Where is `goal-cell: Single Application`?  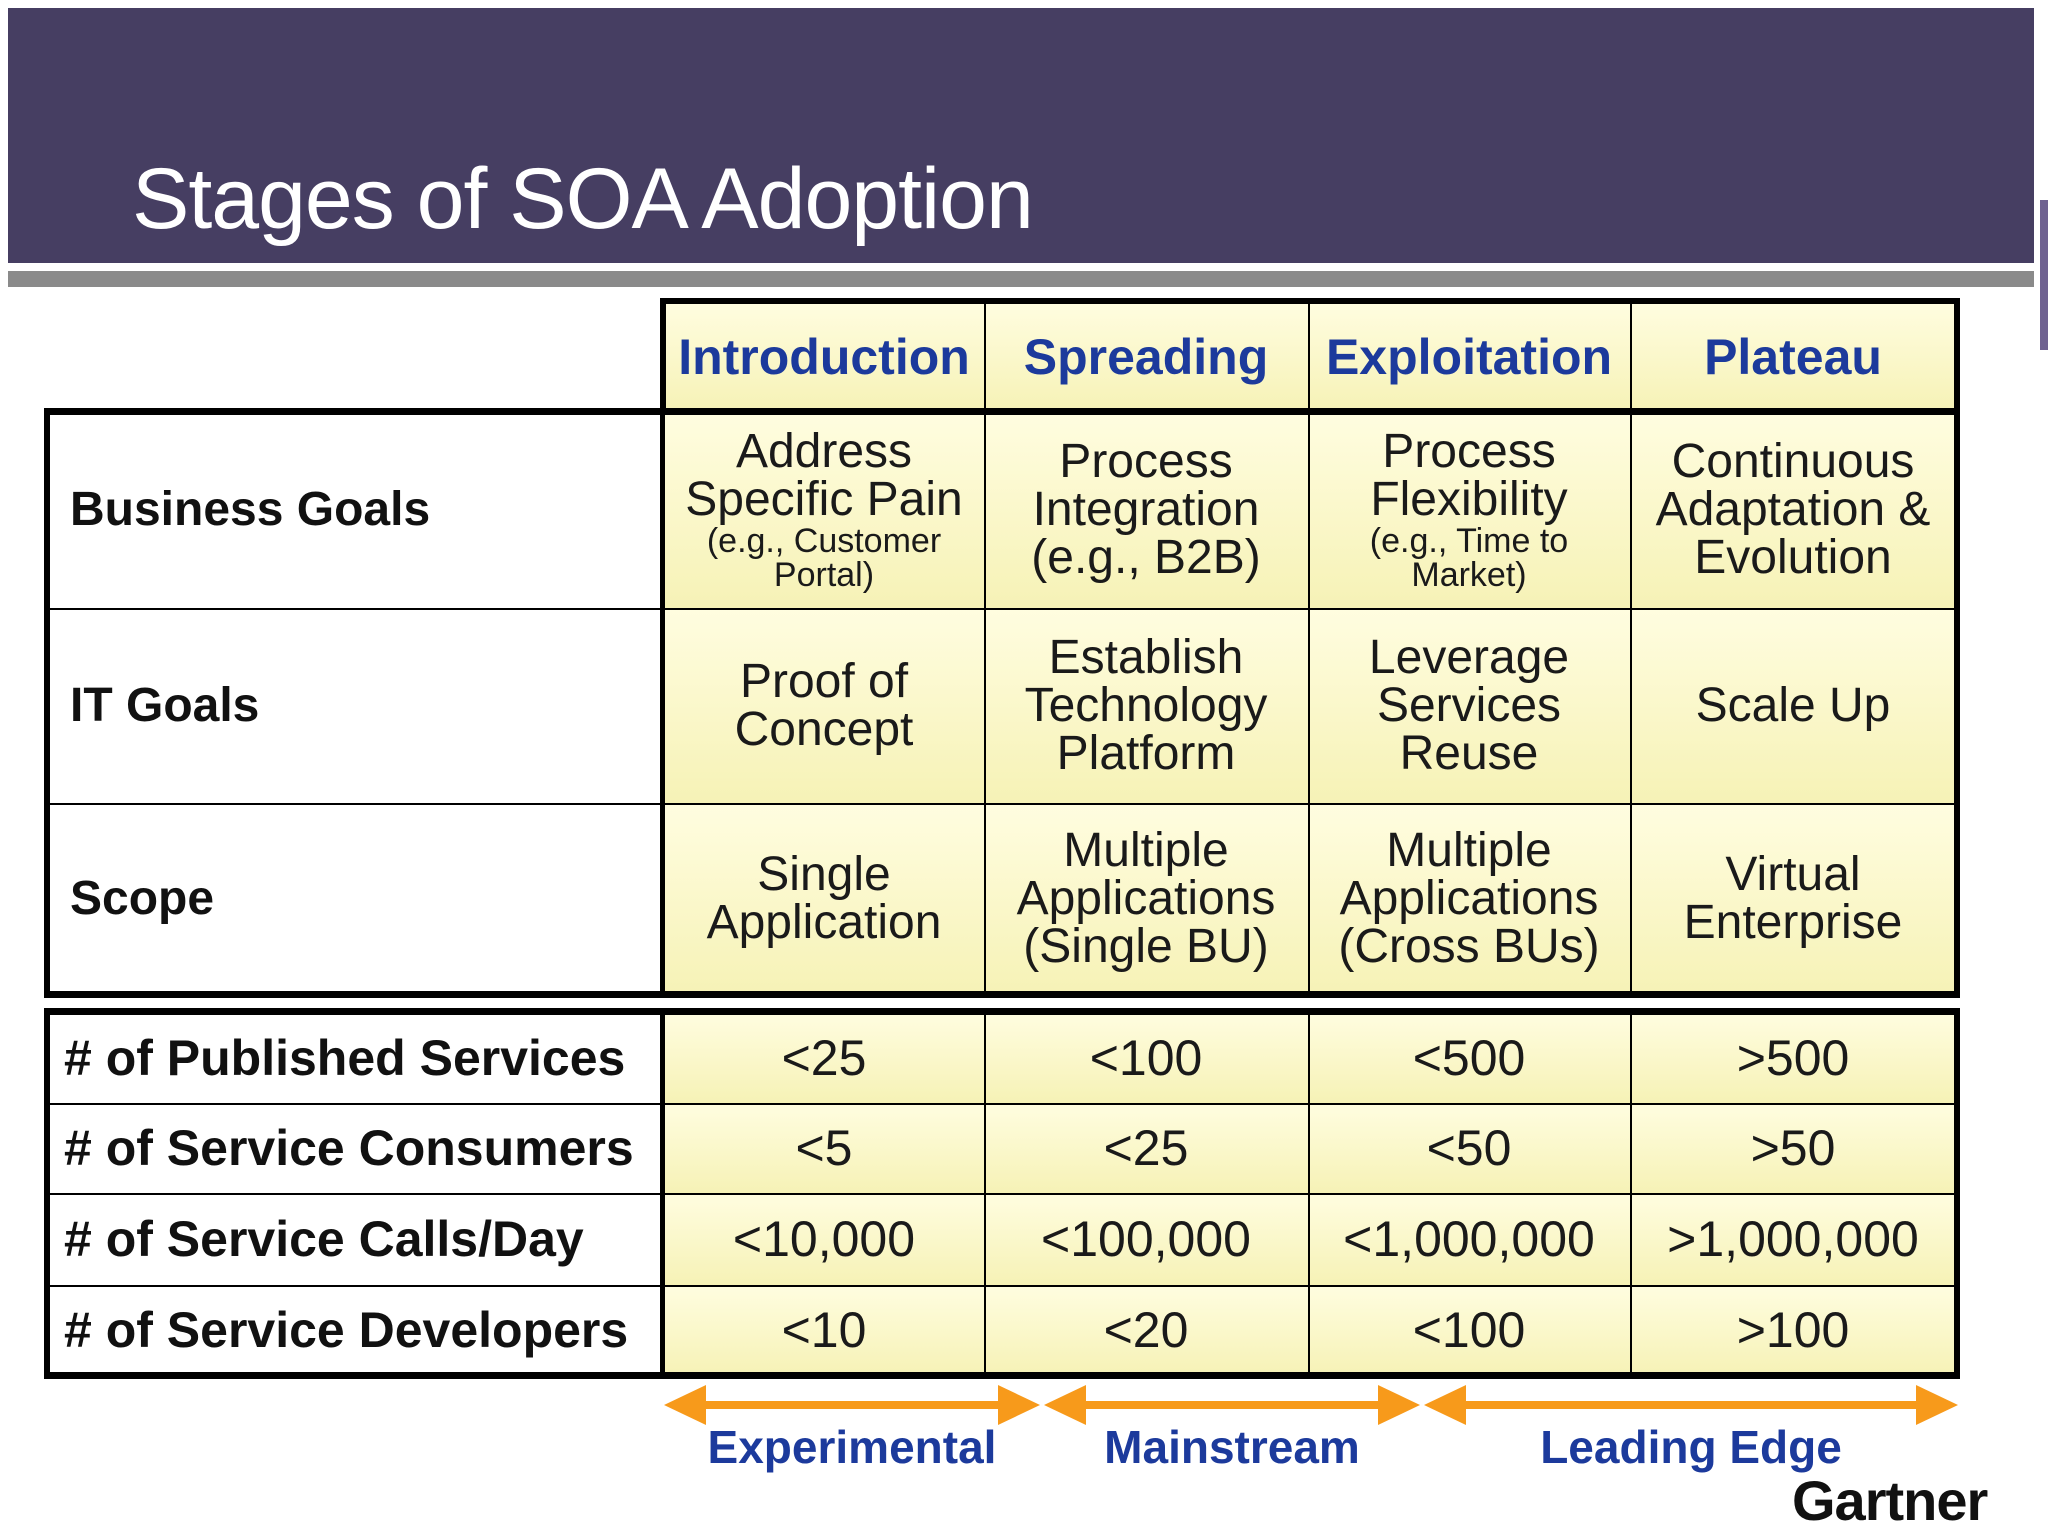 goal-cell: Single Application is located at coordinates (824, 899).